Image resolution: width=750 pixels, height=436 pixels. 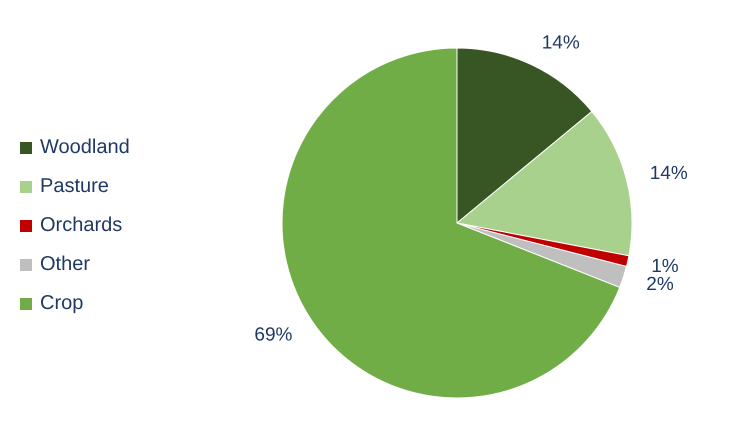 I want to click on data-label: 69%, so click(x=273, y=335).